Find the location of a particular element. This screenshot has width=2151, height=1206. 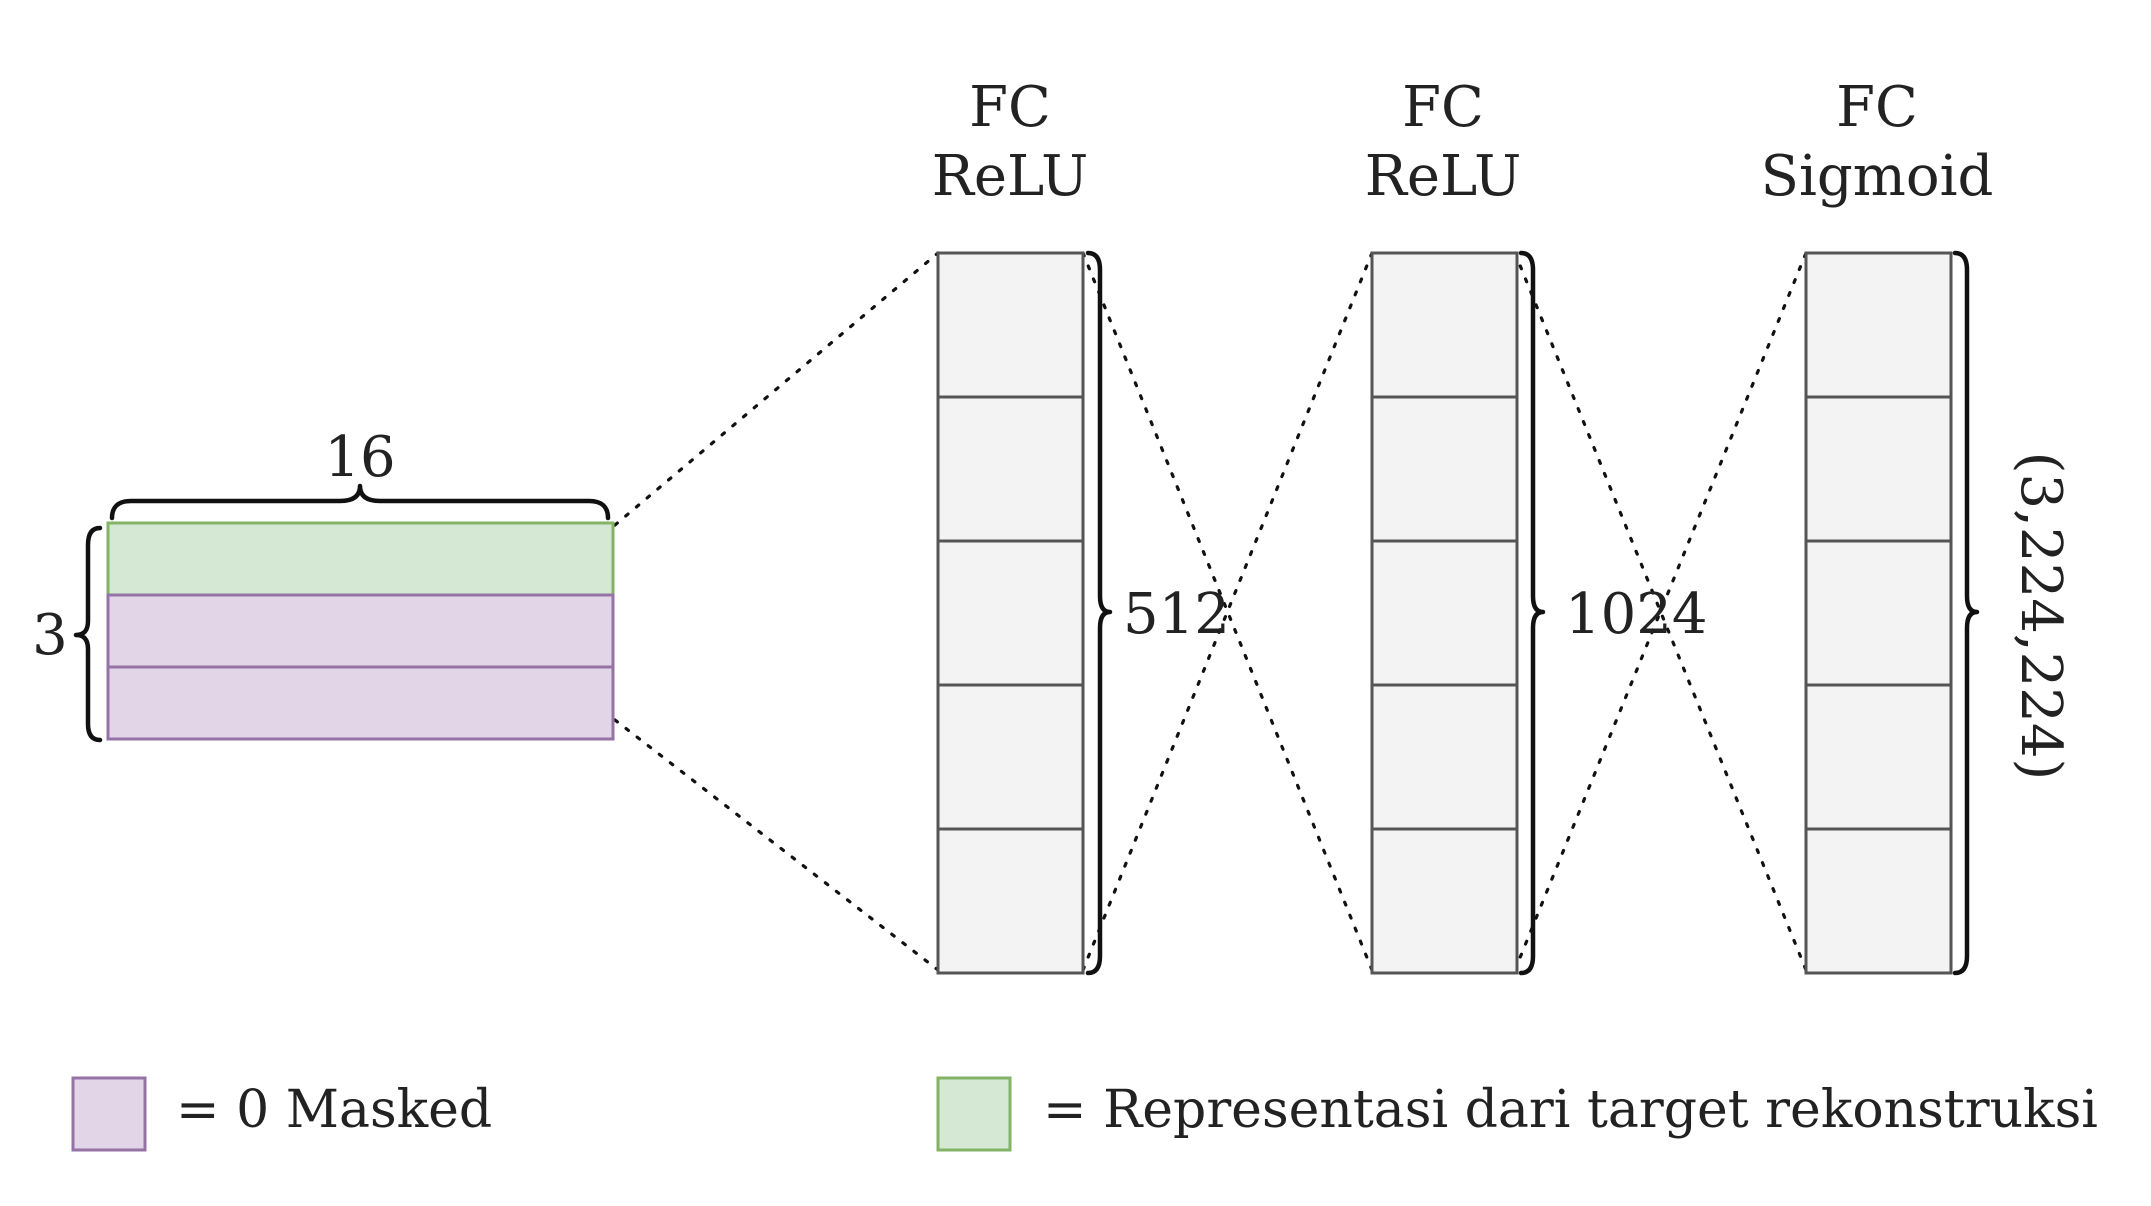

width-label: 16 is located at coordinates (359, 457).